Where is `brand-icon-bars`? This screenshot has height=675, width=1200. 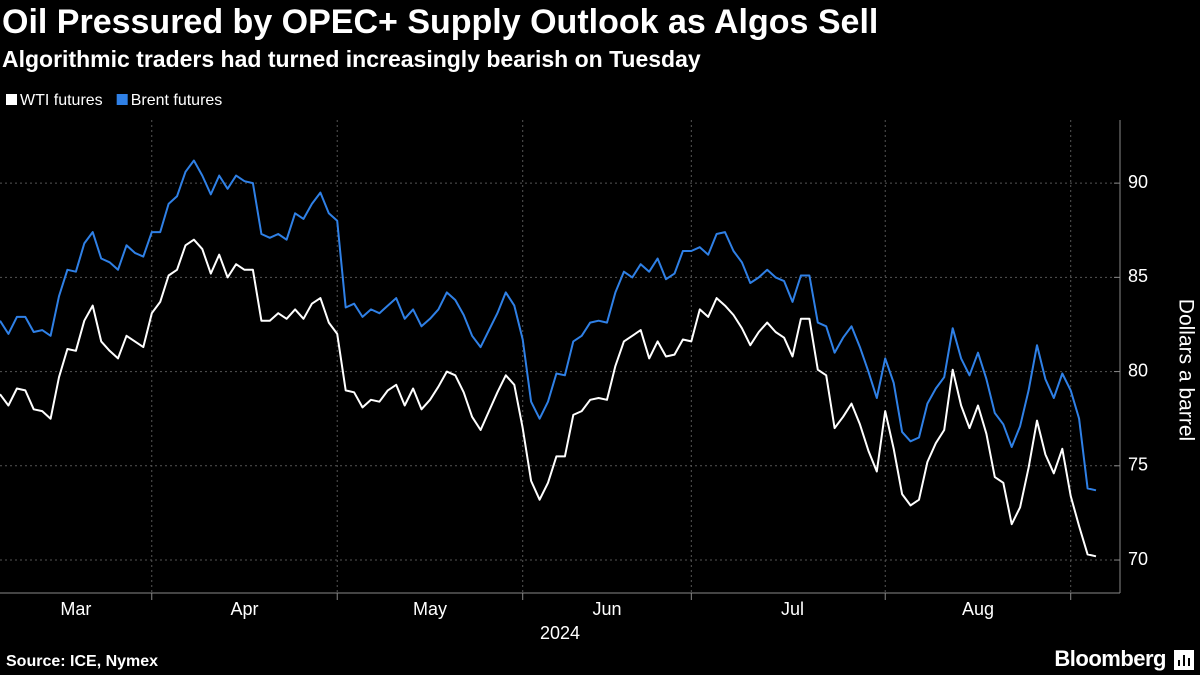 brand-icon-bars is located at coordinates (1184, 660).